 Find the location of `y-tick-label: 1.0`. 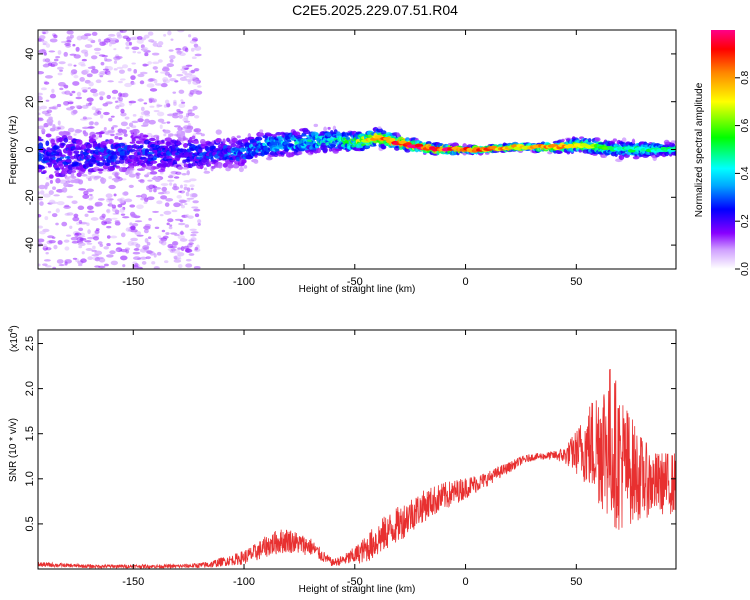

y-tick-label: 1.0 is located at coordinates (30, 478).